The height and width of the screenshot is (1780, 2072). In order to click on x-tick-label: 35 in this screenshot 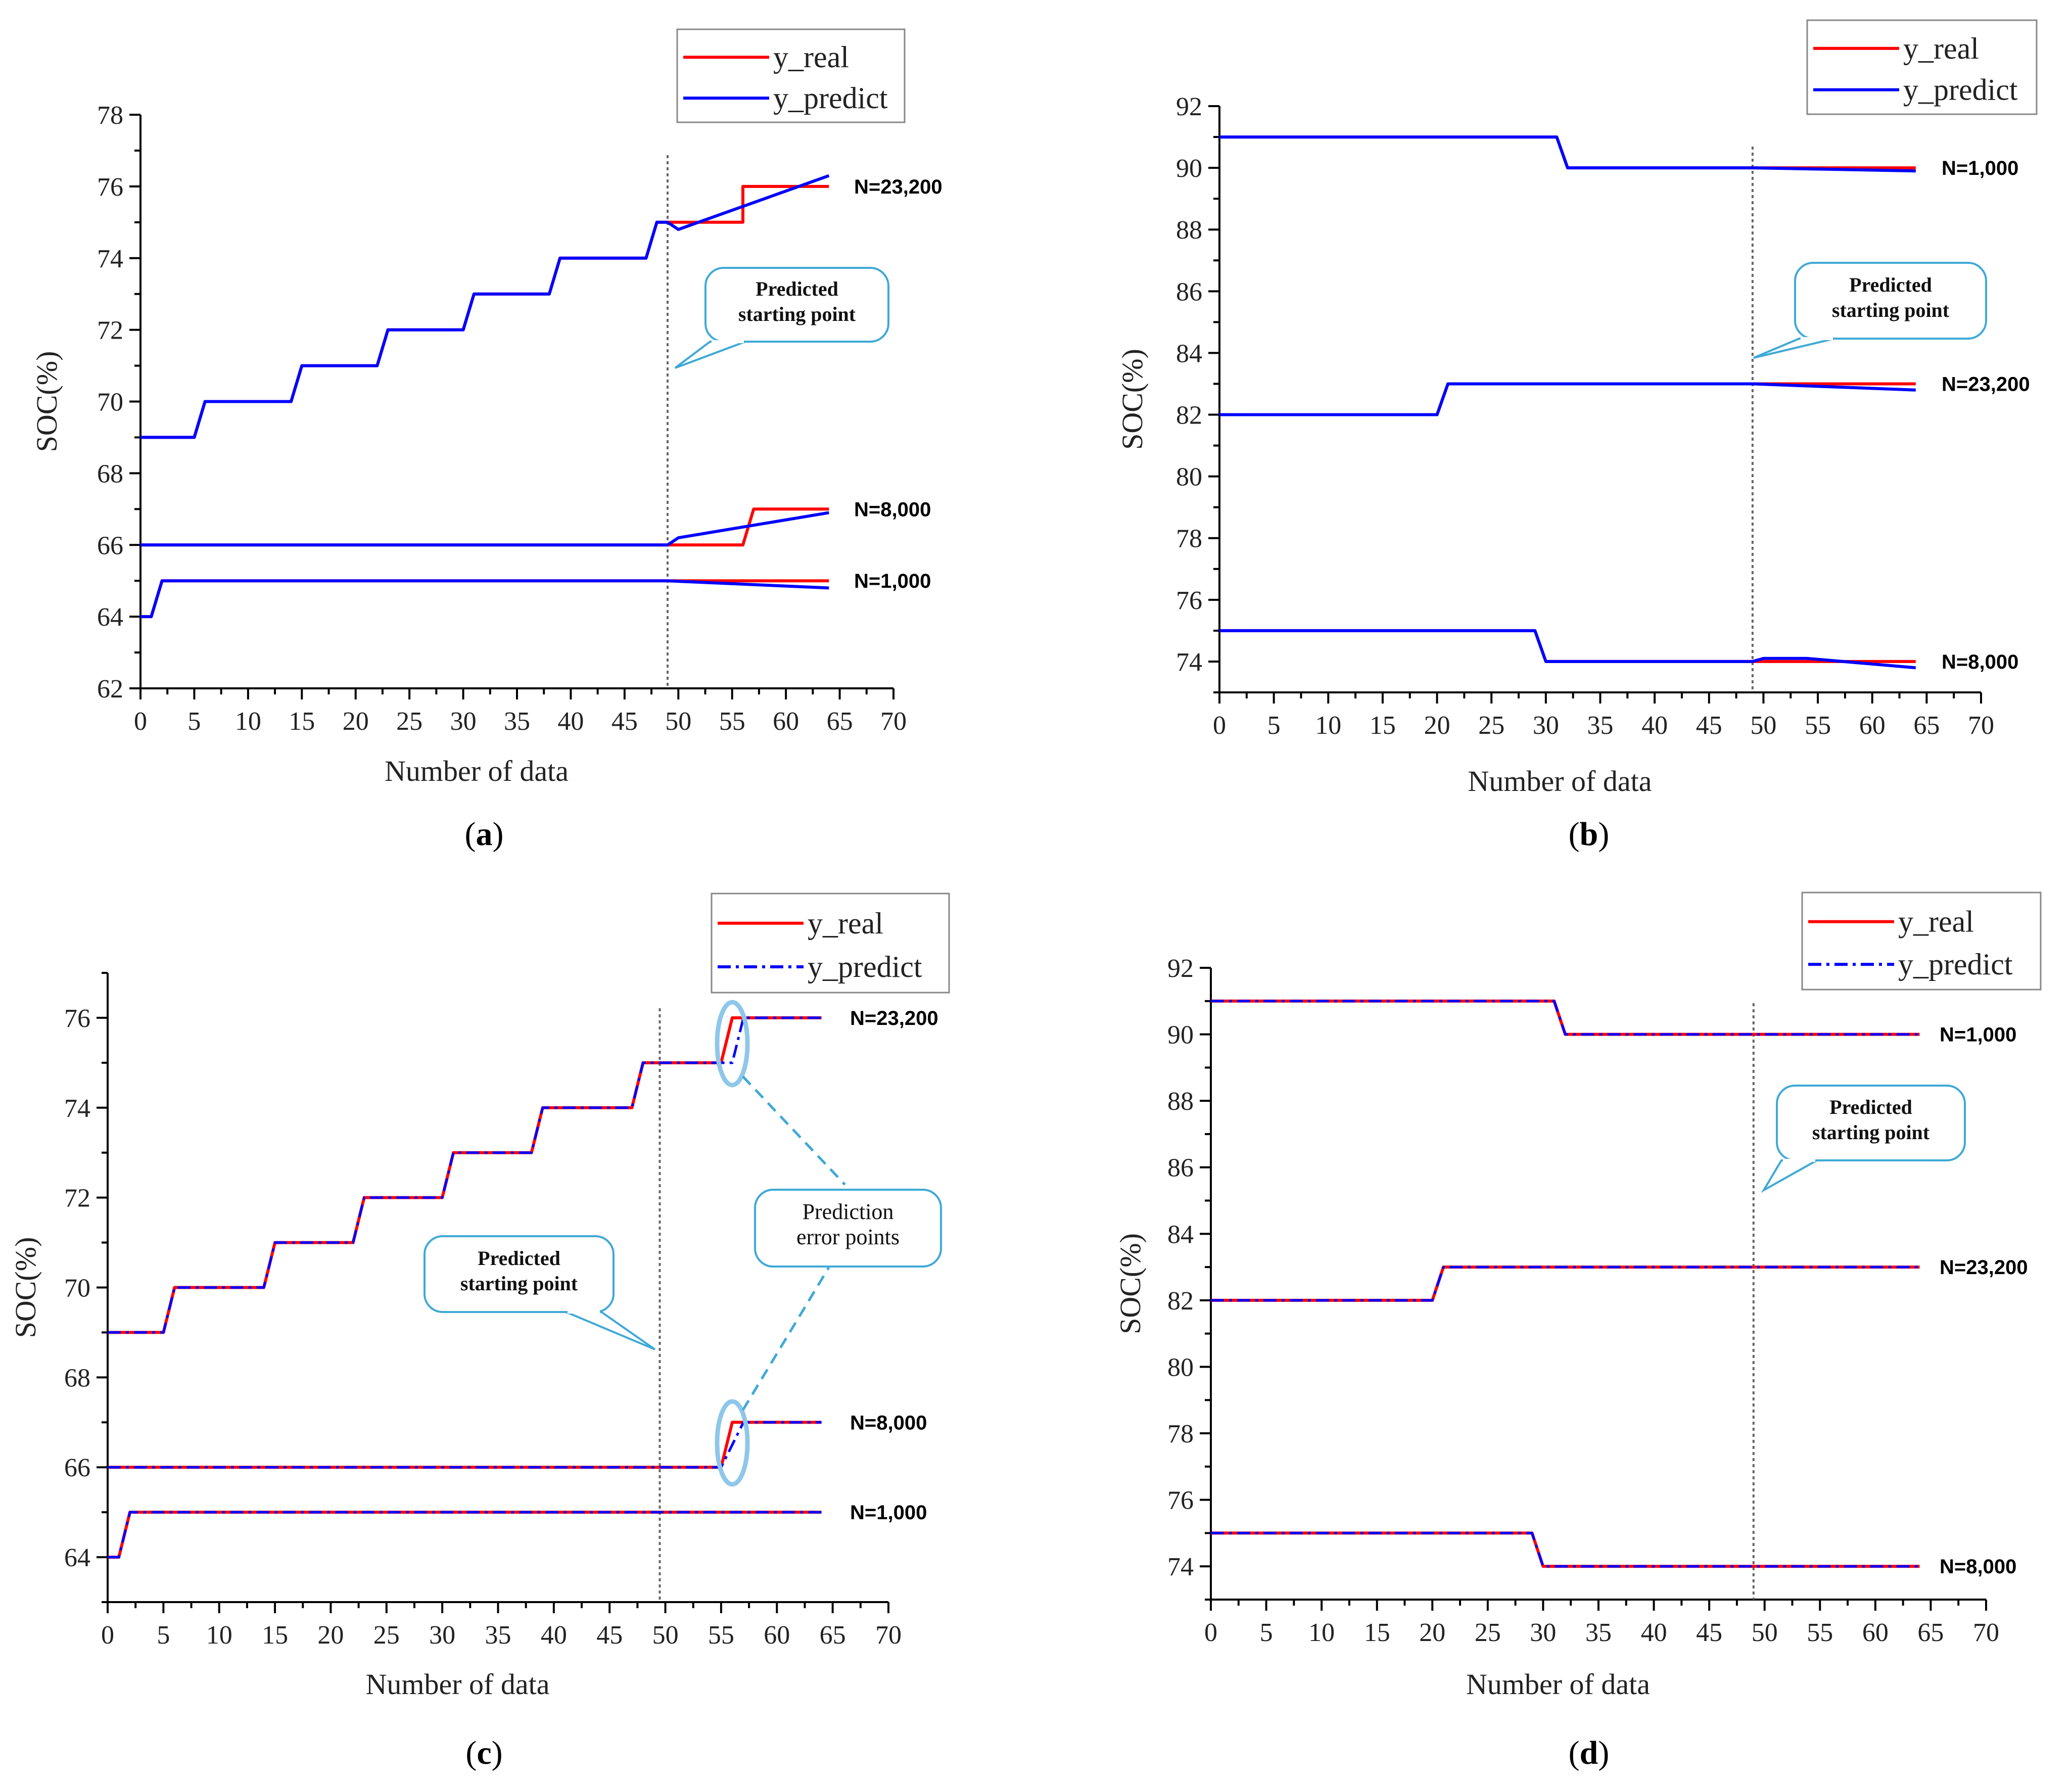, I will do `click(498, 1635)`.